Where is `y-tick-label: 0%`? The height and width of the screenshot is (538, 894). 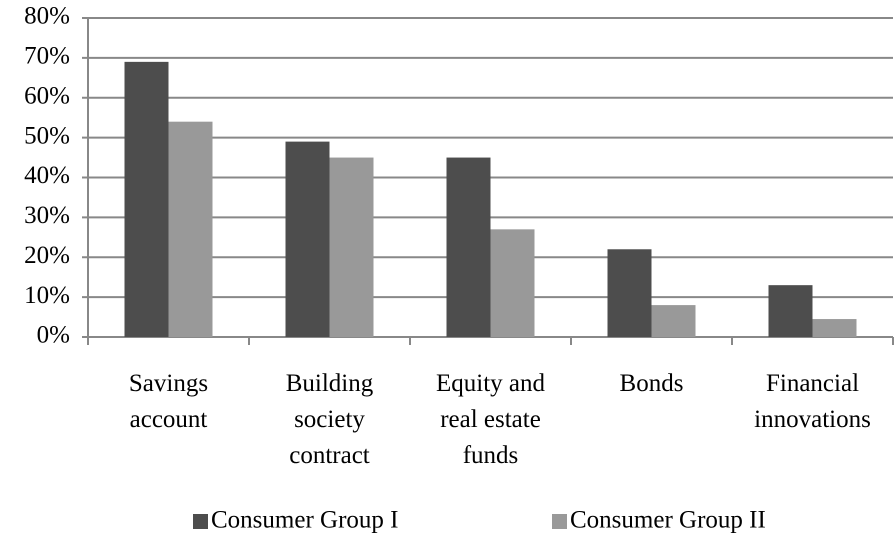 y-tick-label: 0% is located at coordinates (53, 335).